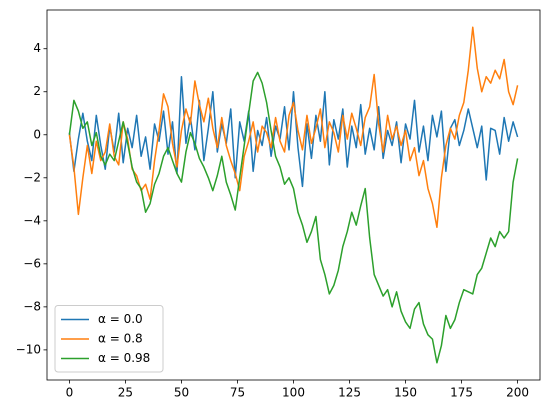  What do you see at coordinates (32, 220) in the screenshot?
I see `y-tick-label: −4` at bounding box center [32, 220].